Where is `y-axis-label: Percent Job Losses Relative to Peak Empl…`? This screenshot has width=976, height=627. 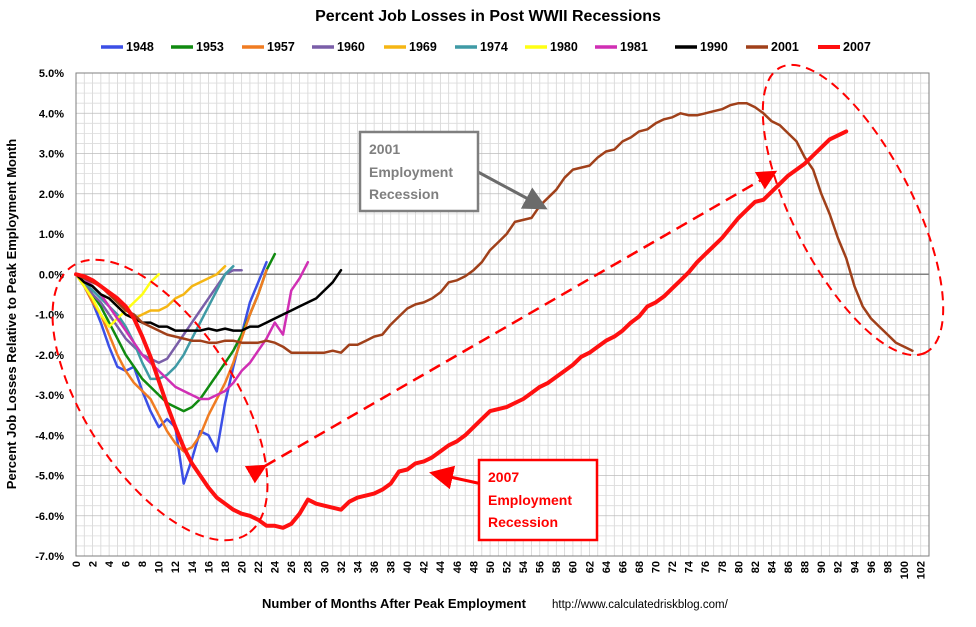 y-axis-label: Percent Job Losses Relative to Peak Empl… is located at coordinates (11, 314).